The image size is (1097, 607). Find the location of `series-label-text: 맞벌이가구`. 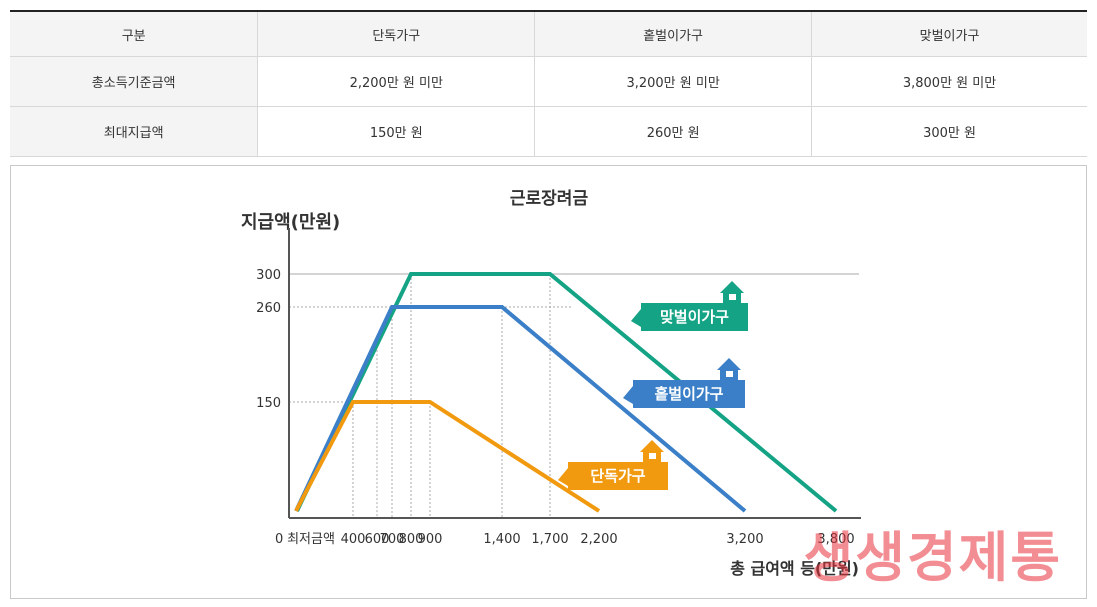

series-label-text: 맞벌이가구 is located at coordinates (694, 317).